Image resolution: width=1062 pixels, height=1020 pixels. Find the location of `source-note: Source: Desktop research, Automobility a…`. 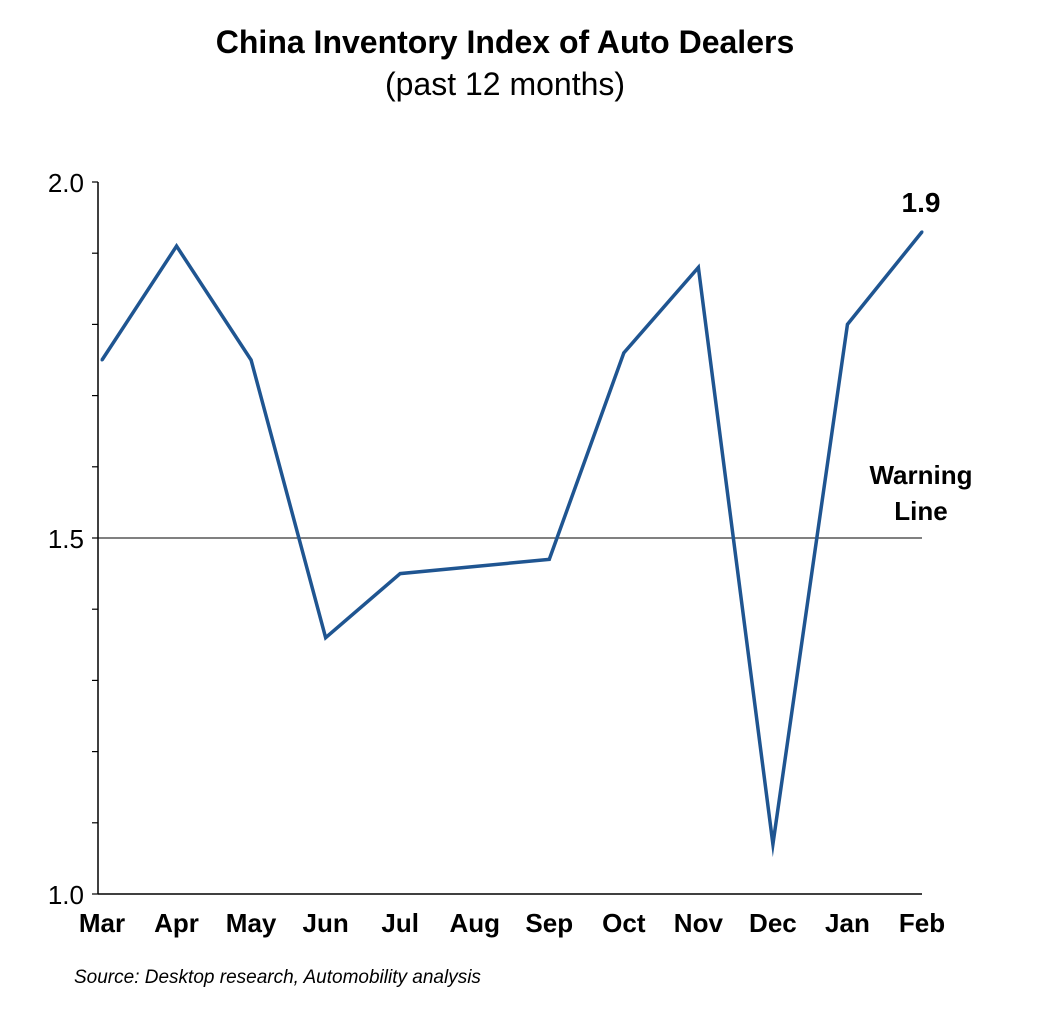

source-note: Source: Desktop research, Automobility a… is located at coordinates (277, 977).